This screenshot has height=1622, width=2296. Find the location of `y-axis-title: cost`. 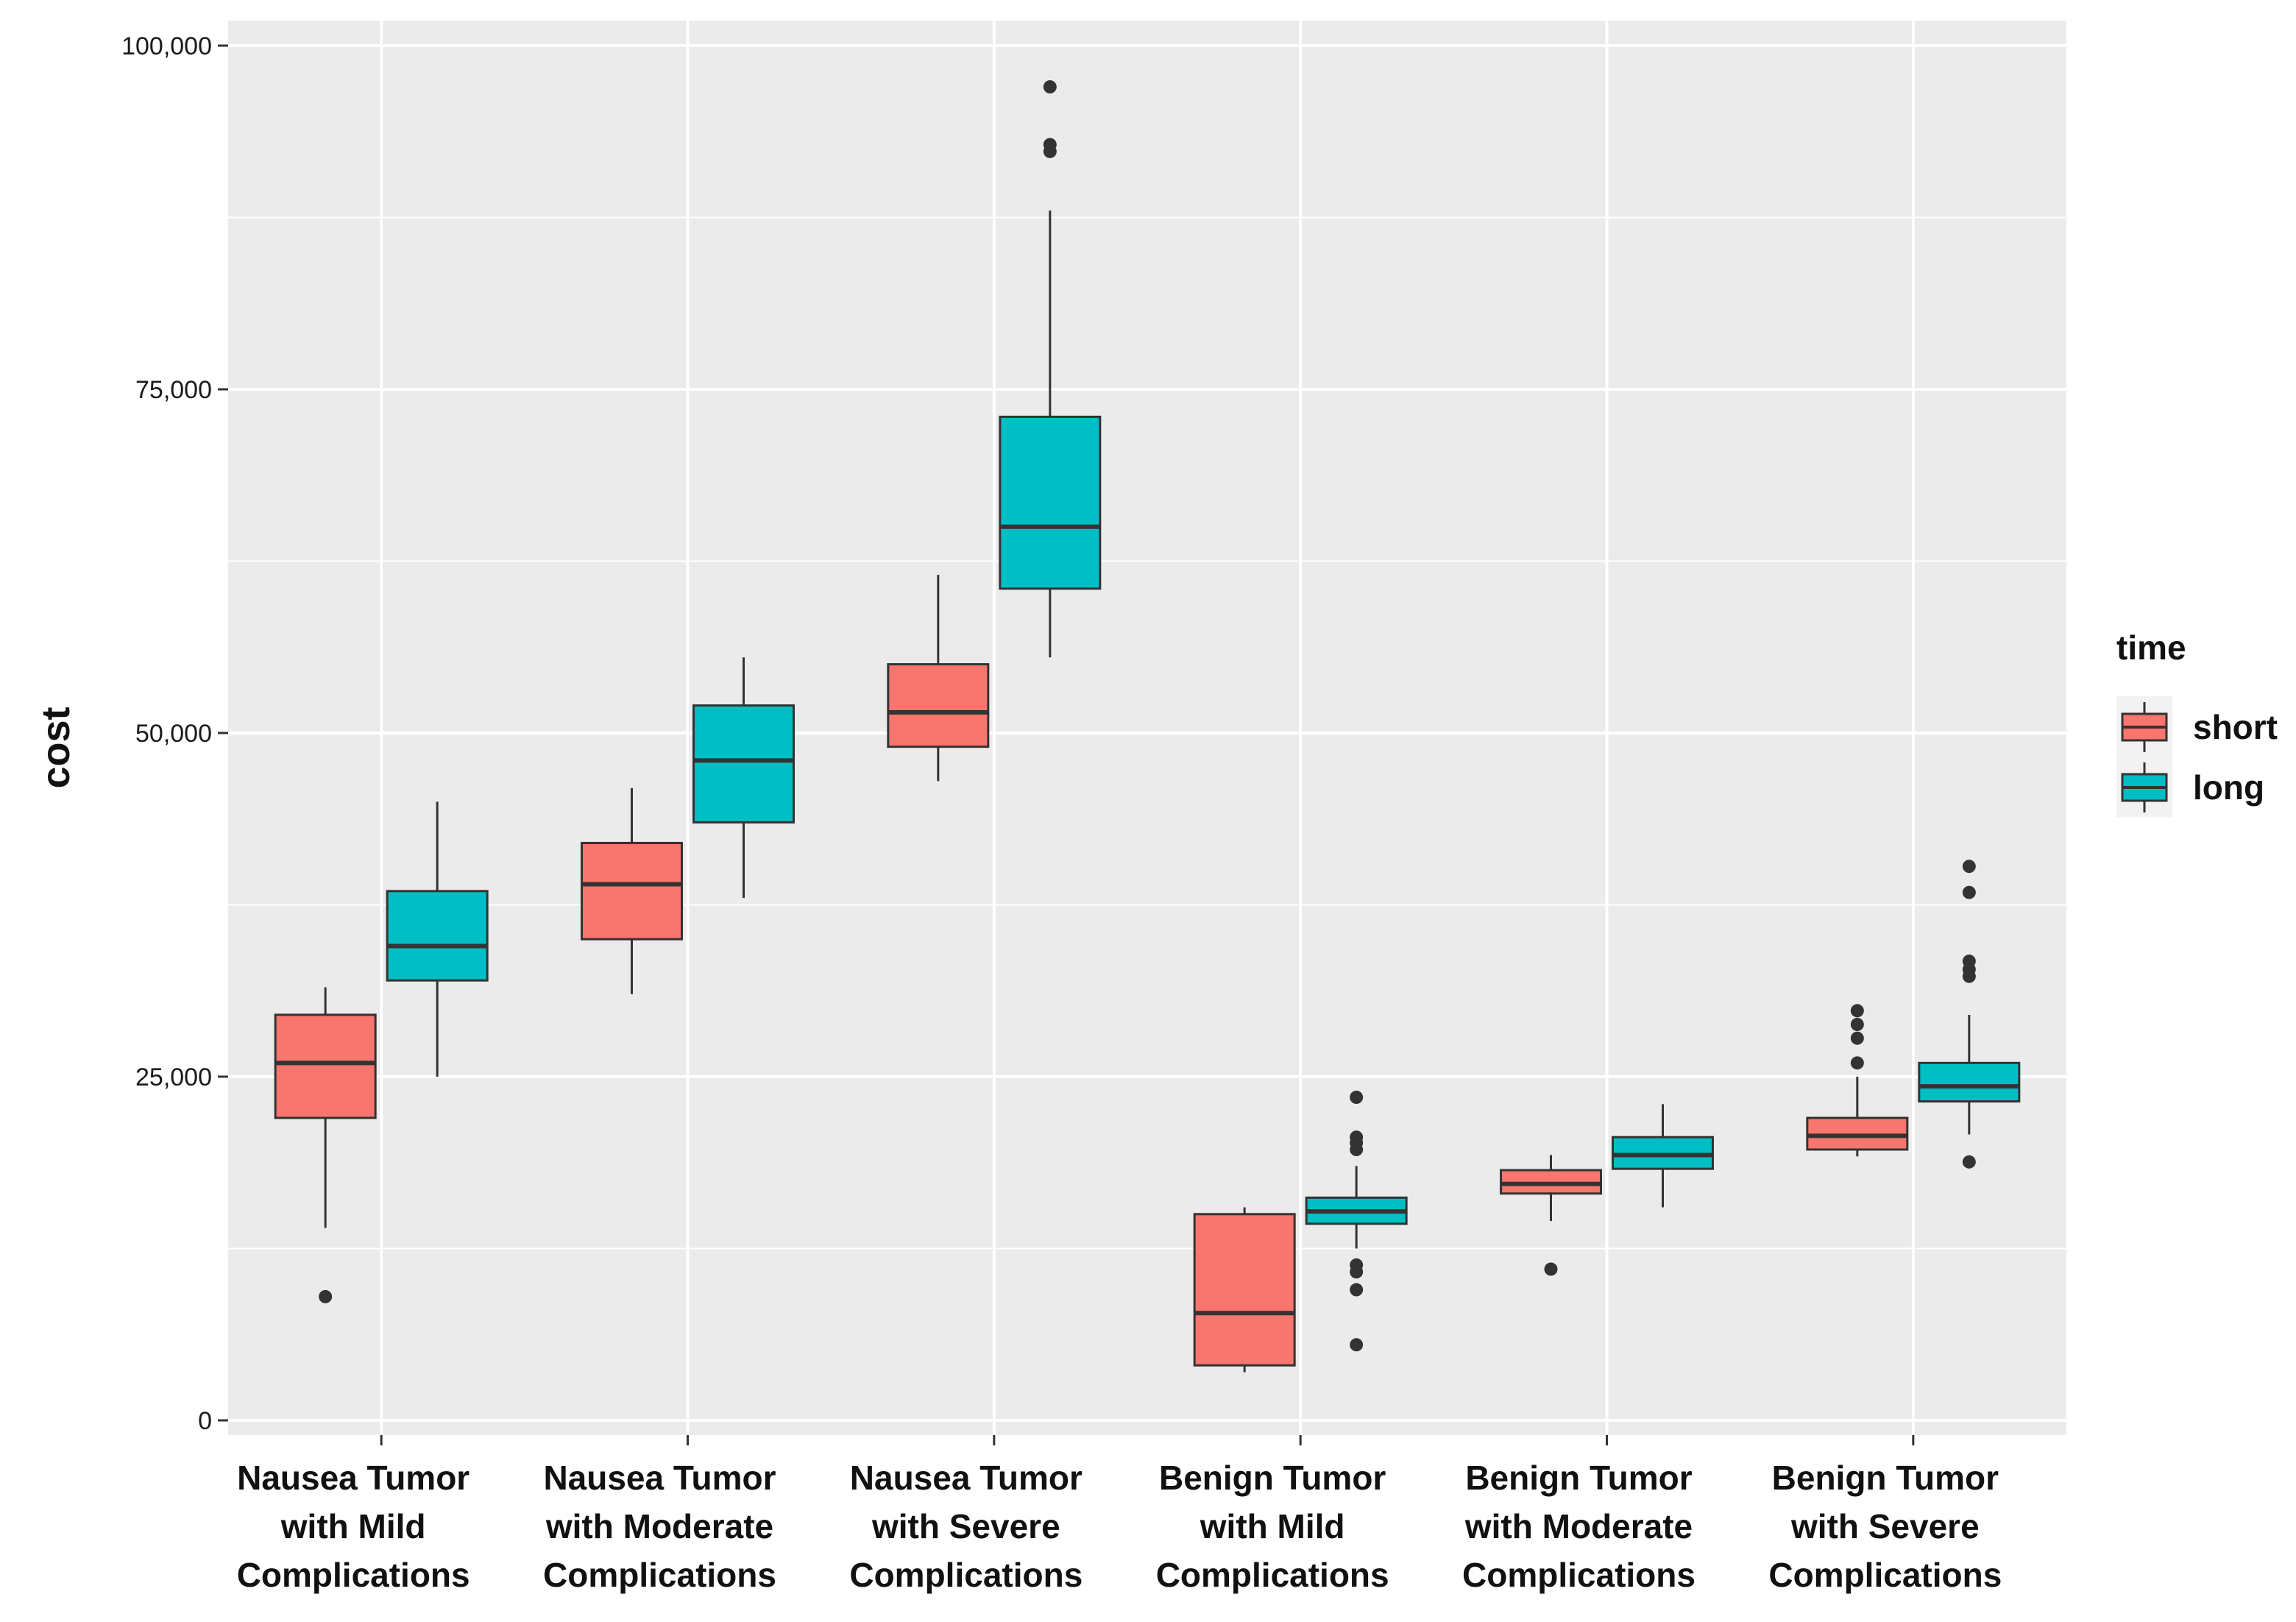

y-axis-title: cost is located at coordinates (56, 747).